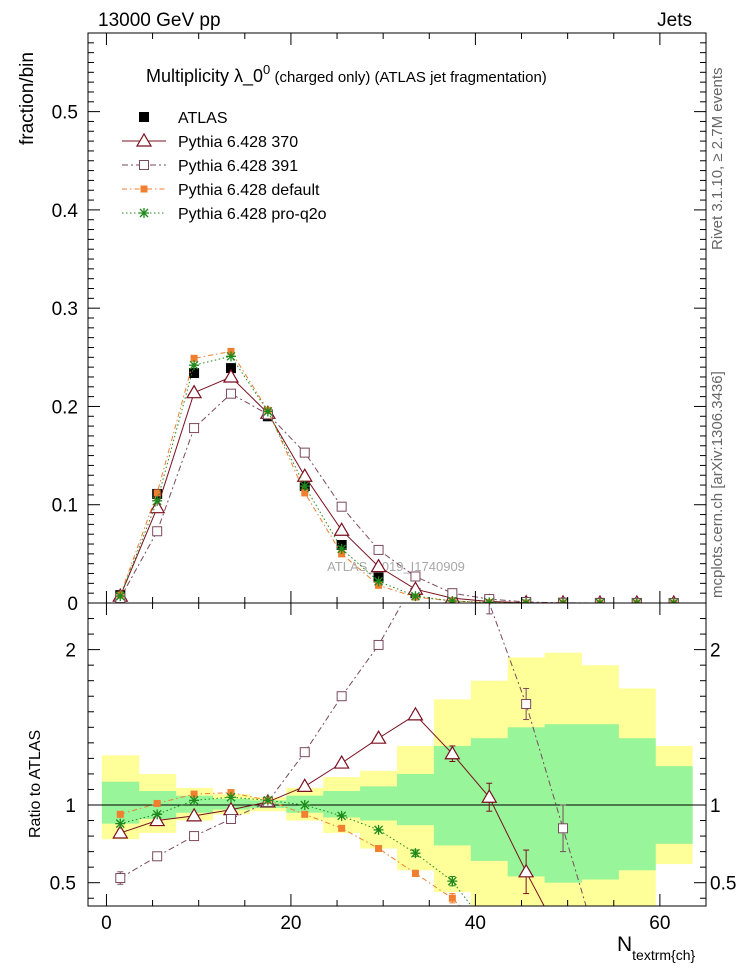 The width and height of the screenshot is (746, 972). Describe the element at coordinates (715, 651) in the screenshot. I see `ratio-ytick-label-right: 2` at that location.